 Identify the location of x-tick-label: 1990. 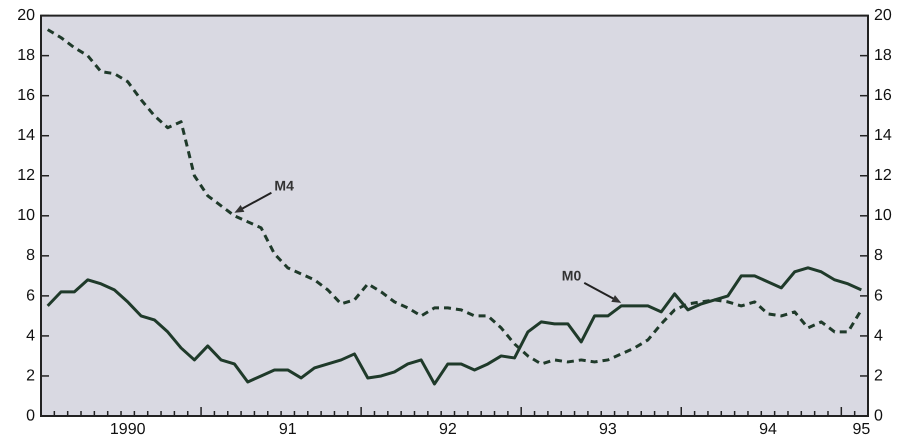
(128, 429).